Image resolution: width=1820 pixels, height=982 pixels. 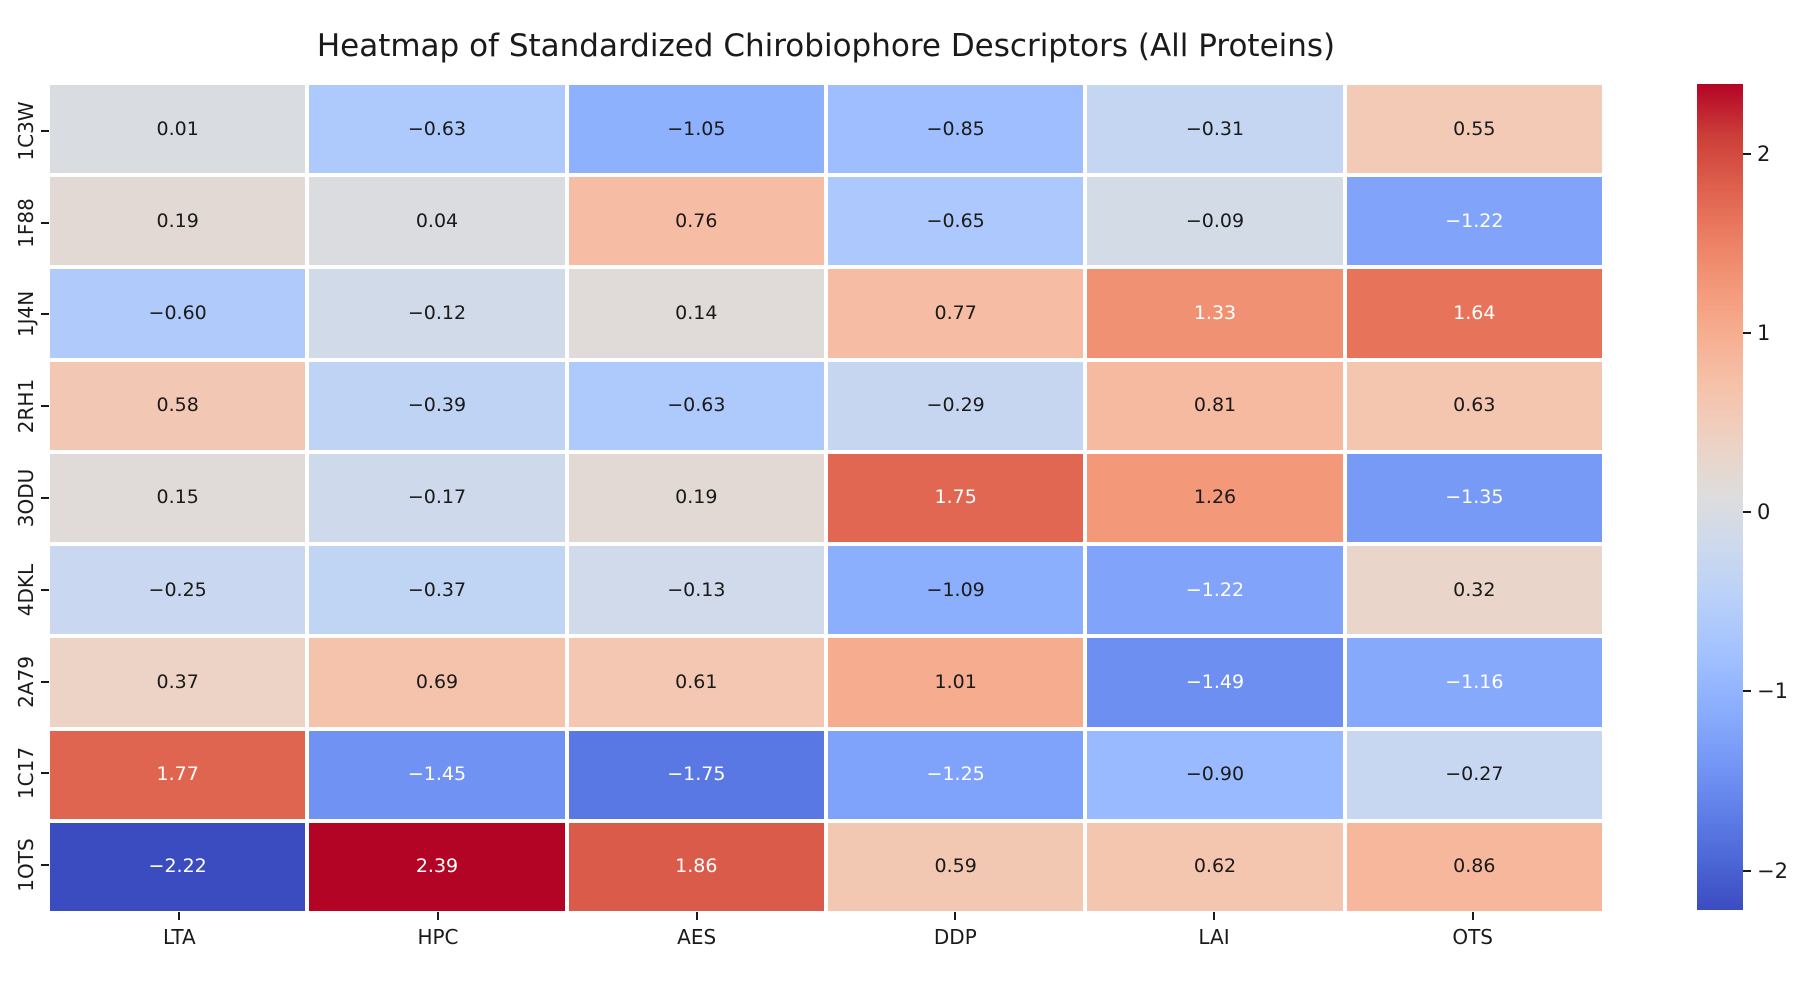 What do you see at coordinates (26, 222) in the screenshot?
I see `y-tick-label-1F88: 1F88` at bounding box center [26, 222].